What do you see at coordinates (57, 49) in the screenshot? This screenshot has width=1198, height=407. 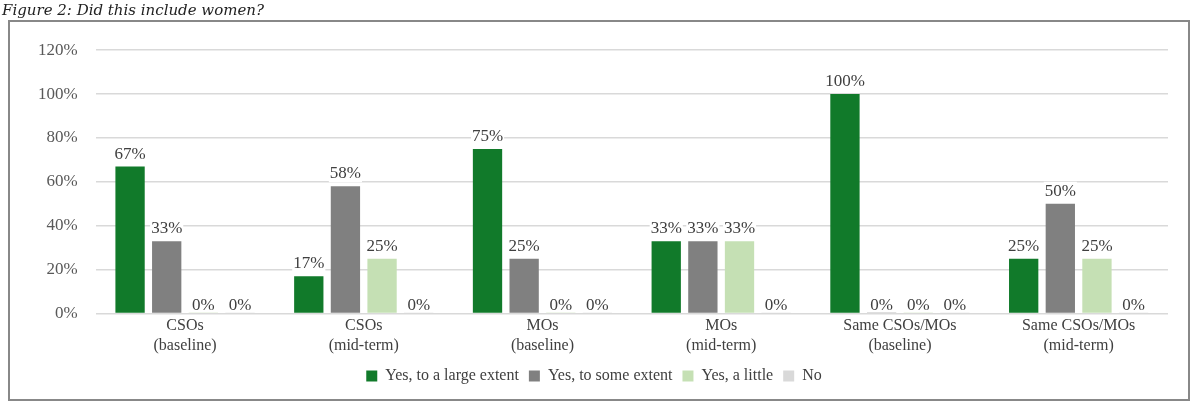 I see `y-tick-label: 120%` at bounding box center [57, 49].